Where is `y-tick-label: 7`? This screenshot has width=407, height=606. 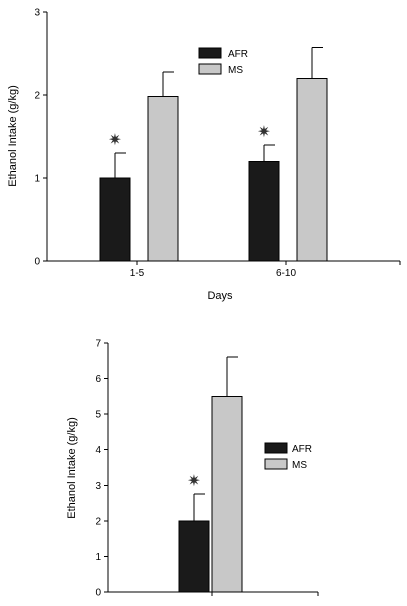 y-tick-label: 7 is located at coordinates (98, 344).